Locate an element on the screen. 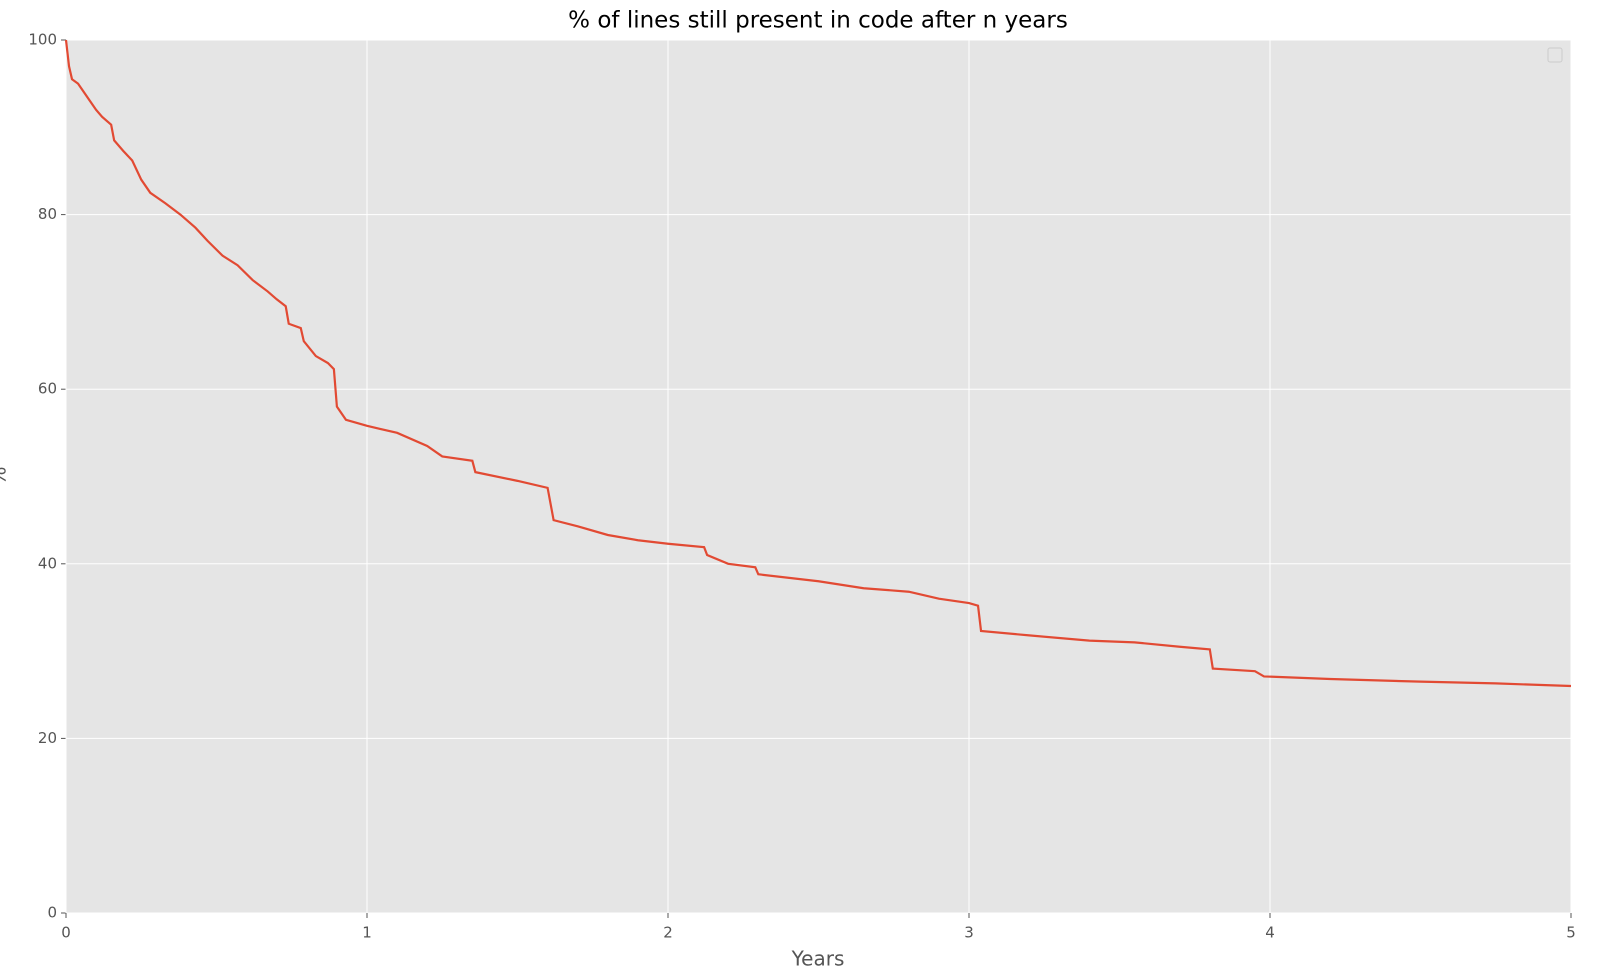 This screenshot has height=972, width=1600. y-tick-label: 60 is located at coordinates (47, 389).